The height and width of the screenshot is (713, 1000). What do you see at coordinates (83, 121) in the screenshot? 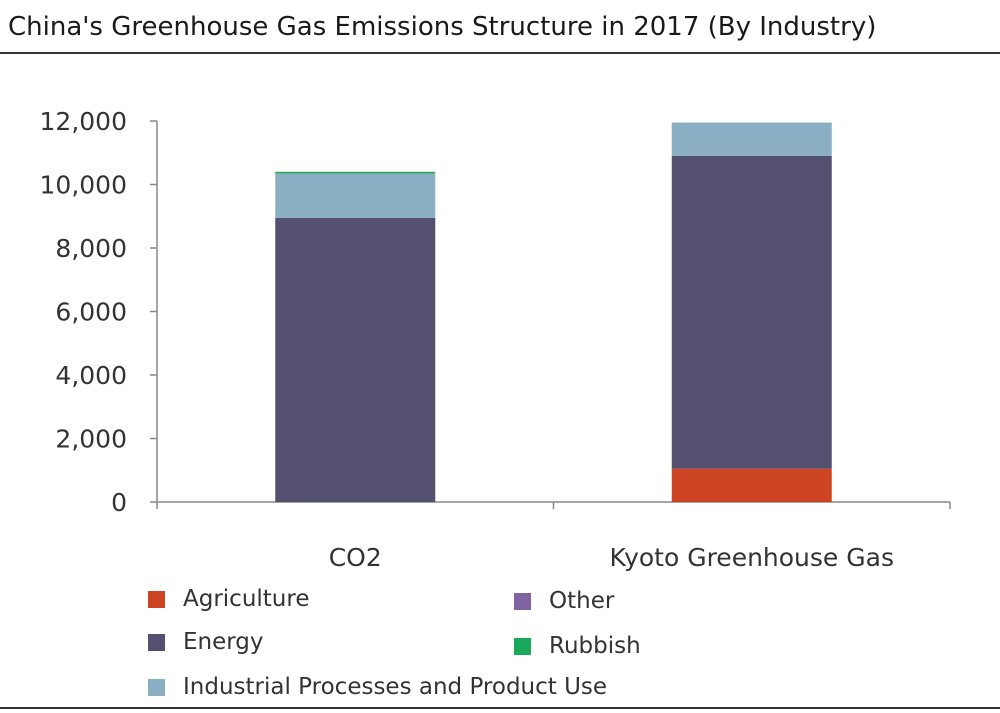
I see `y-tick-label: 12,000` at bounding box center [83, 121].